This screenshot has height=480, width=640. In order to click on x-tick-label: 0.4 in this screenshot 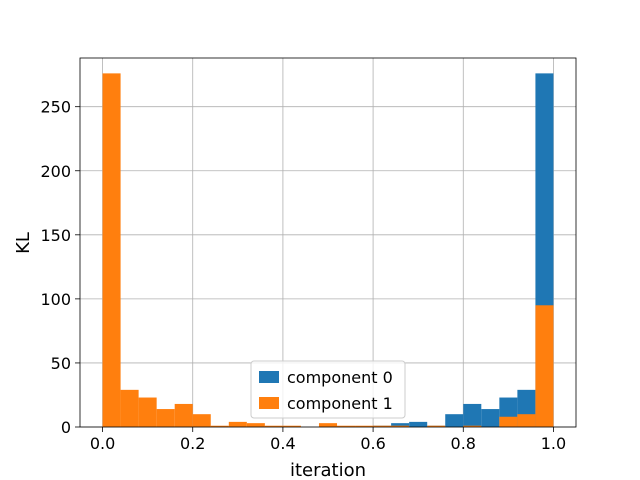, I will do `click(282, 443)`.